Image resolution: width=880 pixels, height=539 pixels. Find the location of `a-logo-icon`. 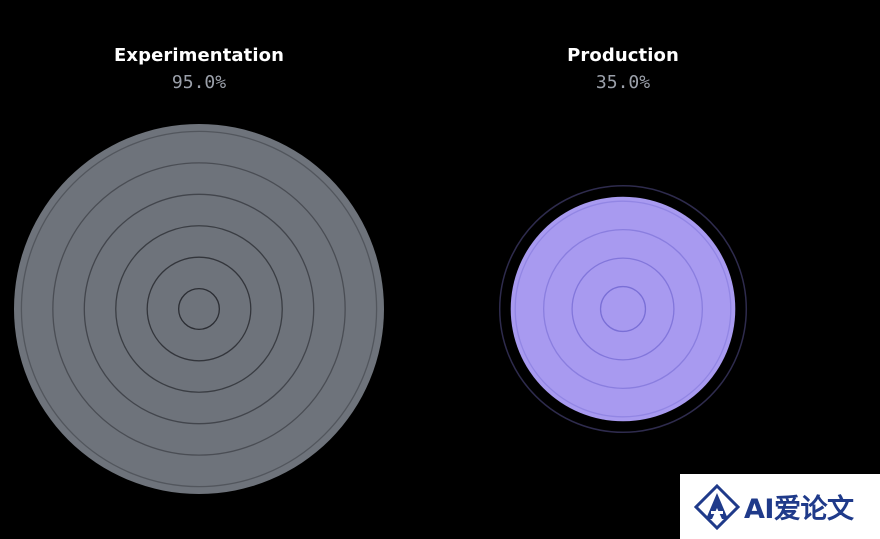

a-logo-icon is located at coordinates (717, 506).